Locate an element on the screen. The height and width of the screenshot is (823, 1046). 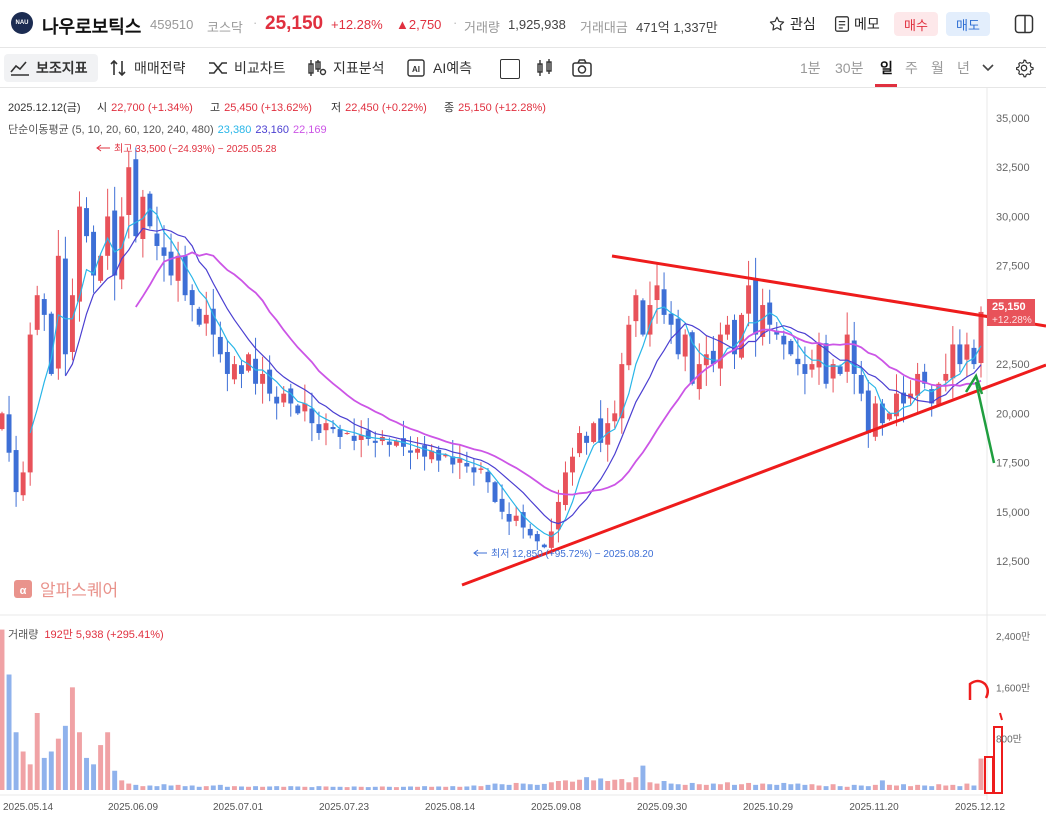
analysis-button: 지표분석 is located at coordinates (346, 68).